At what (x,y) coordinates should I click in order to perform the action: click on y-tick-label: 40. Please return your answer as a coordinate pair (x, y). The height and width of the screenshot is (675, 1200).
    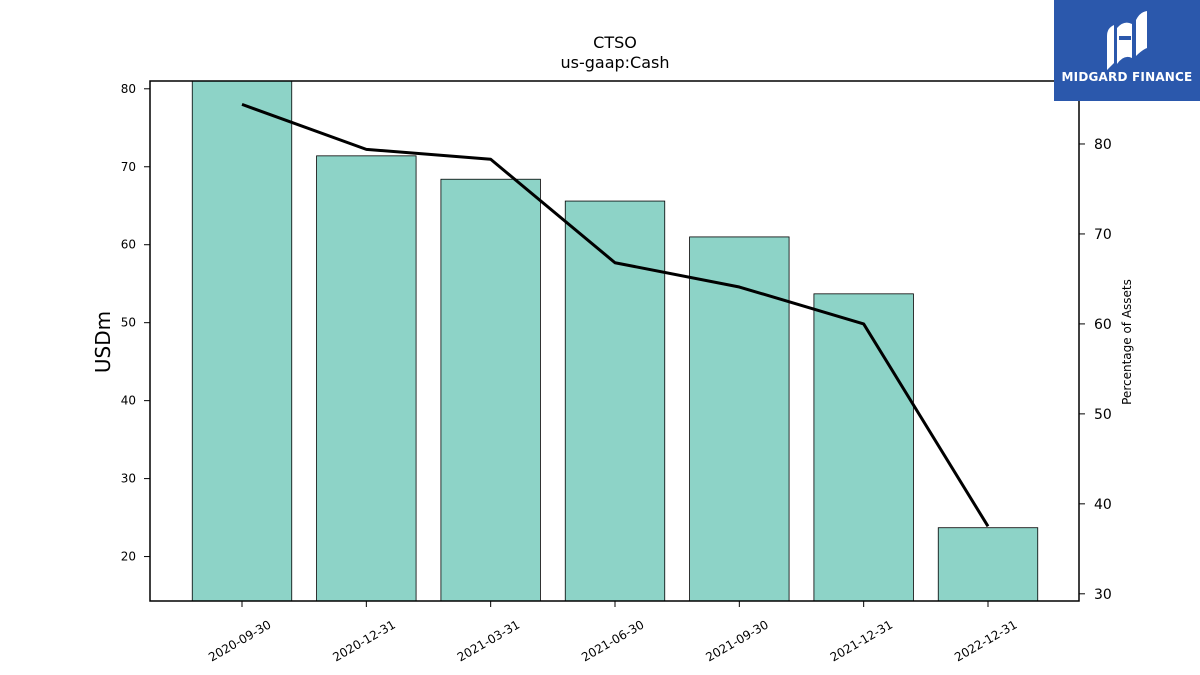
    Looking at the image, I should click on (128, 401).